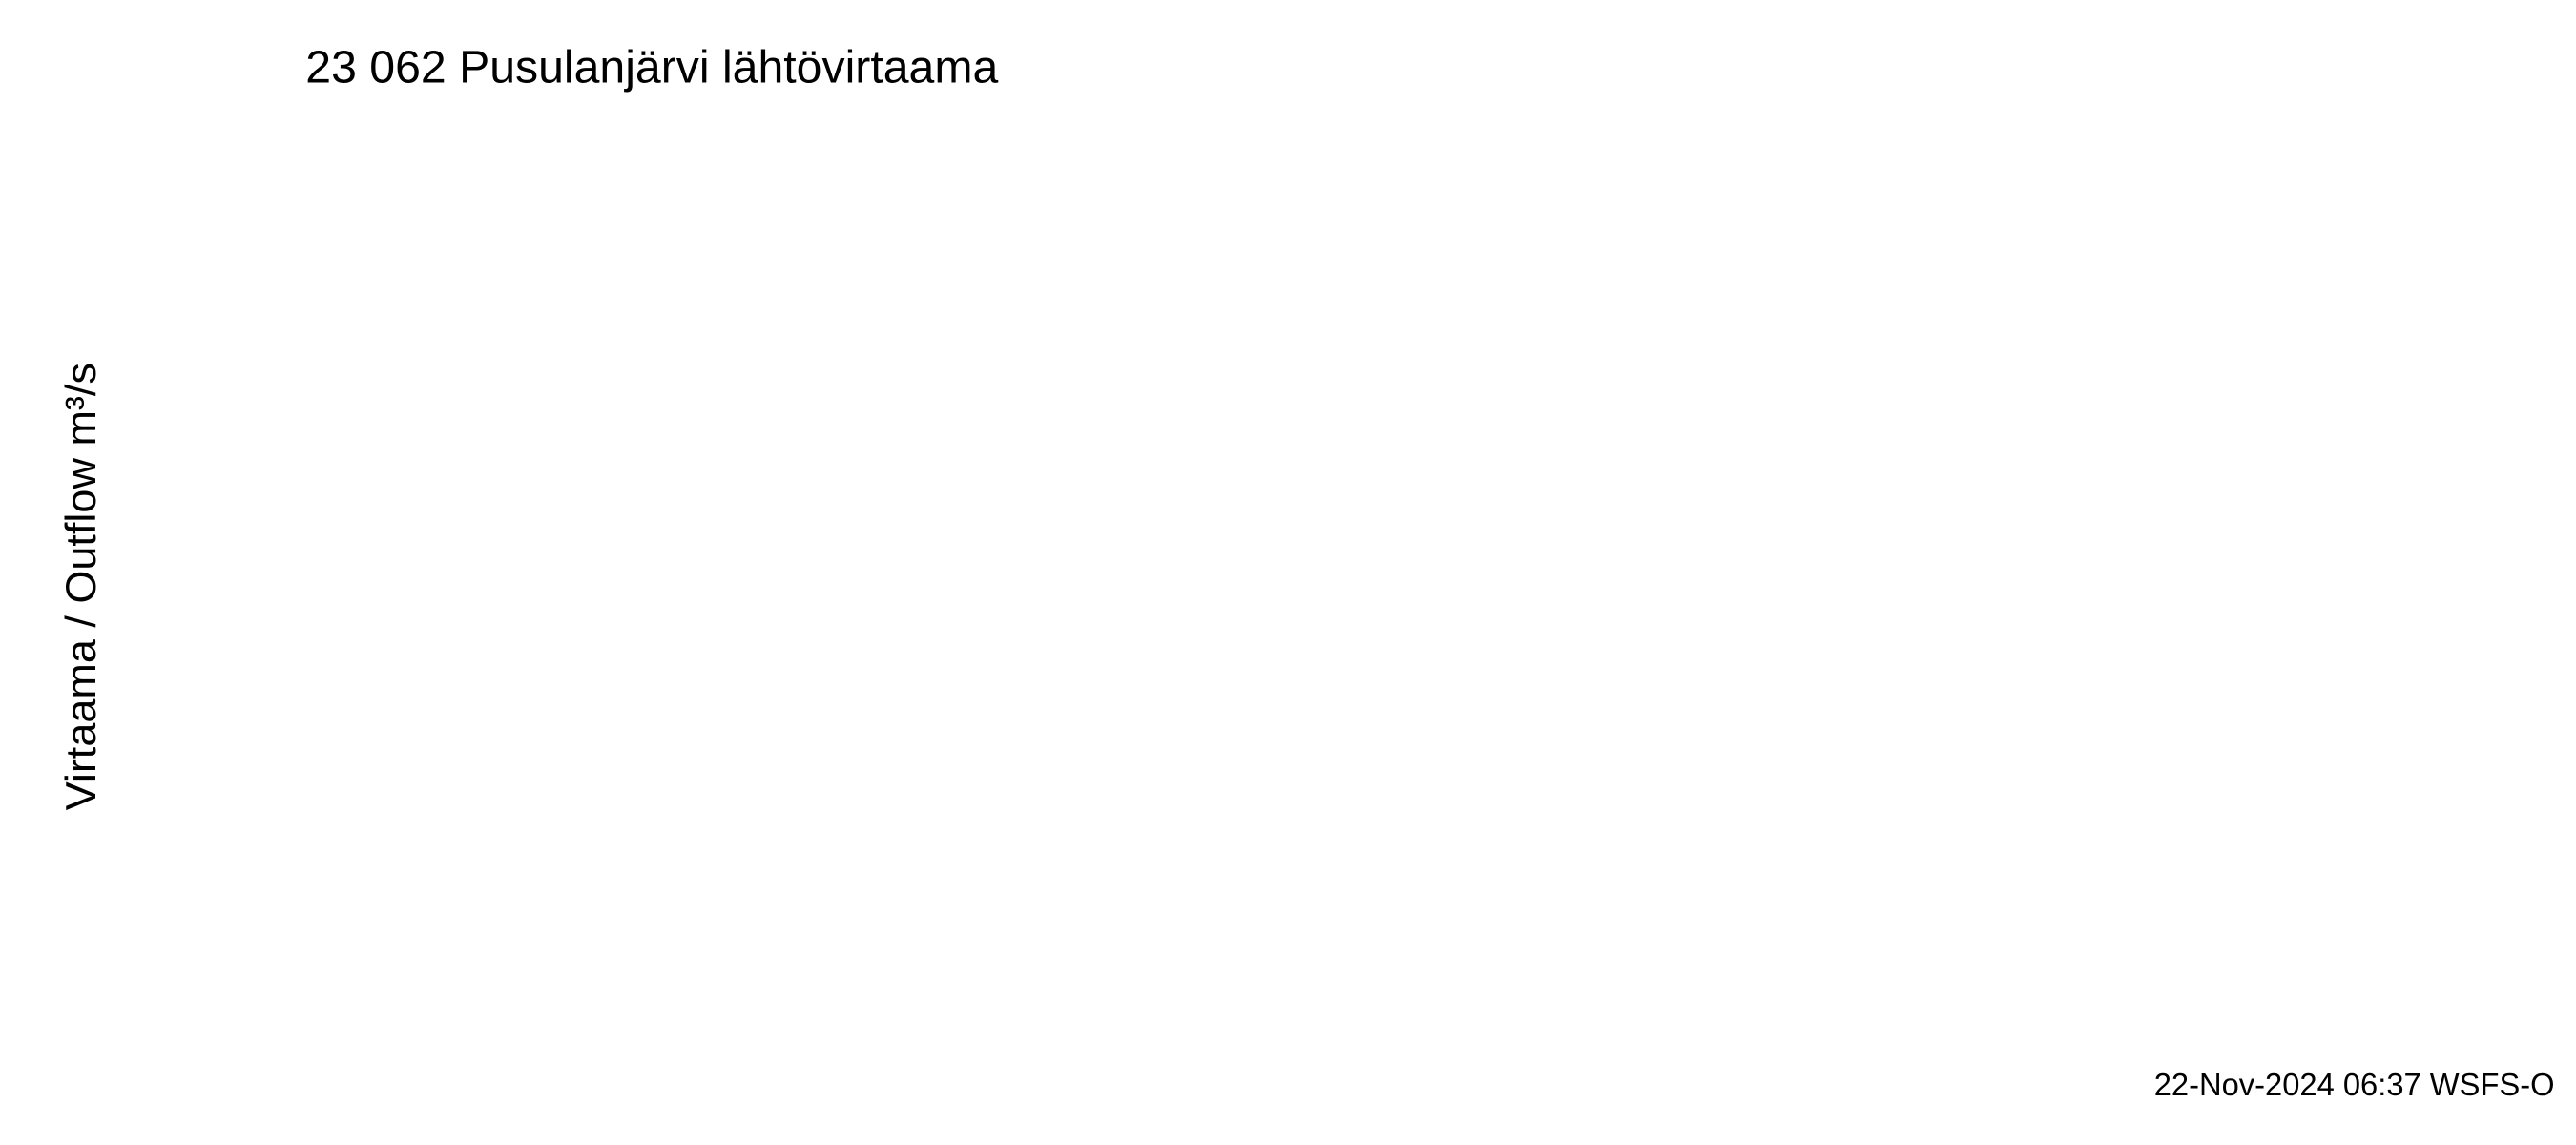 The height and width of the screenshot is (1145, 2576). What do you see at coordinates (651, 67) in the screenshot?
I see `chart-title: 23 062 Pusulanjärvi lähtövirtaama` at bounding box center [651, 67].